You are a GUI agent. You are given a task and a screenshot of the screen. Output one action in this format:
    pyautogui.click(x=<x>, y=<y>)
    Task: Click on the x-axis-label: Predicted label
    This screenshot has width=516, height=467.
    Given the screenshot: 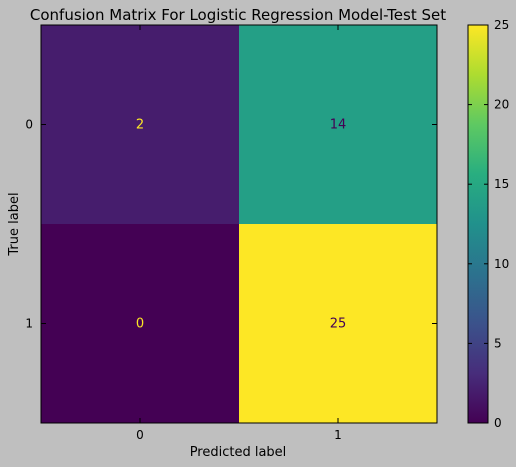 What is the action you would take?
    pyautogui.click(x=238, y=452)
    